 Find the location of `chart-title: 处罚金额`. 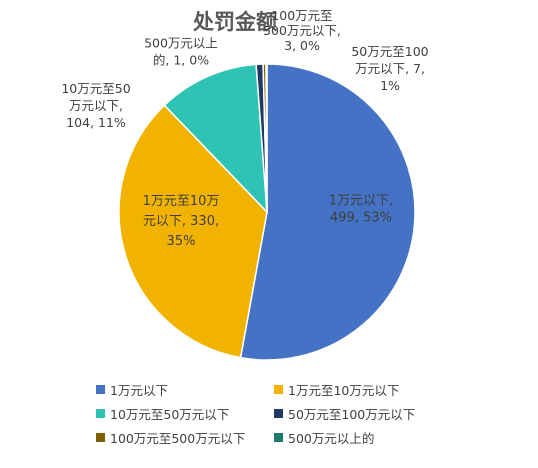

chart-title: 处罚金额 is located at coordinates (235, 21).